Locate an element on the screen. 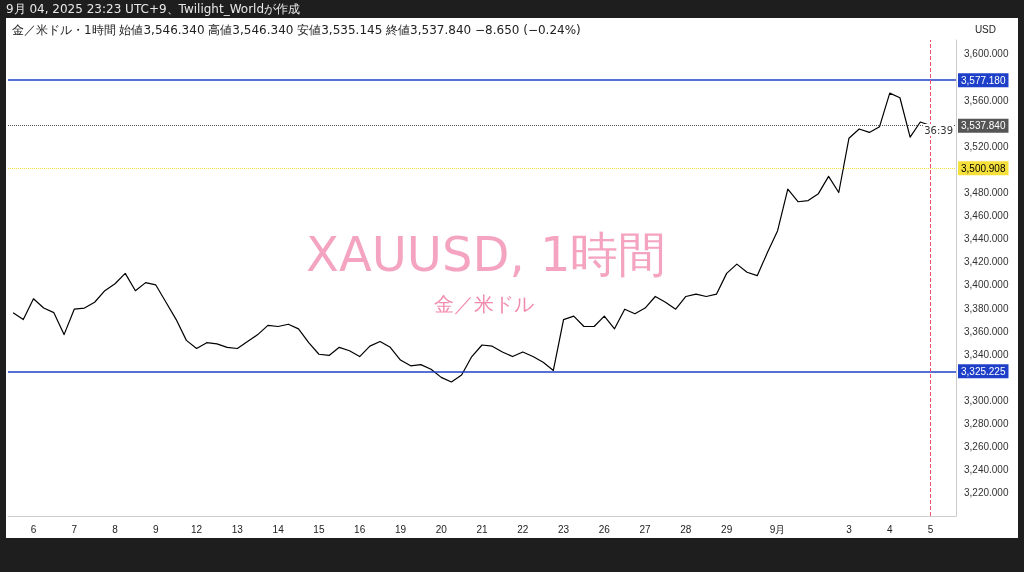  x-tick-label: 14 is located at coordinates (278, 529).